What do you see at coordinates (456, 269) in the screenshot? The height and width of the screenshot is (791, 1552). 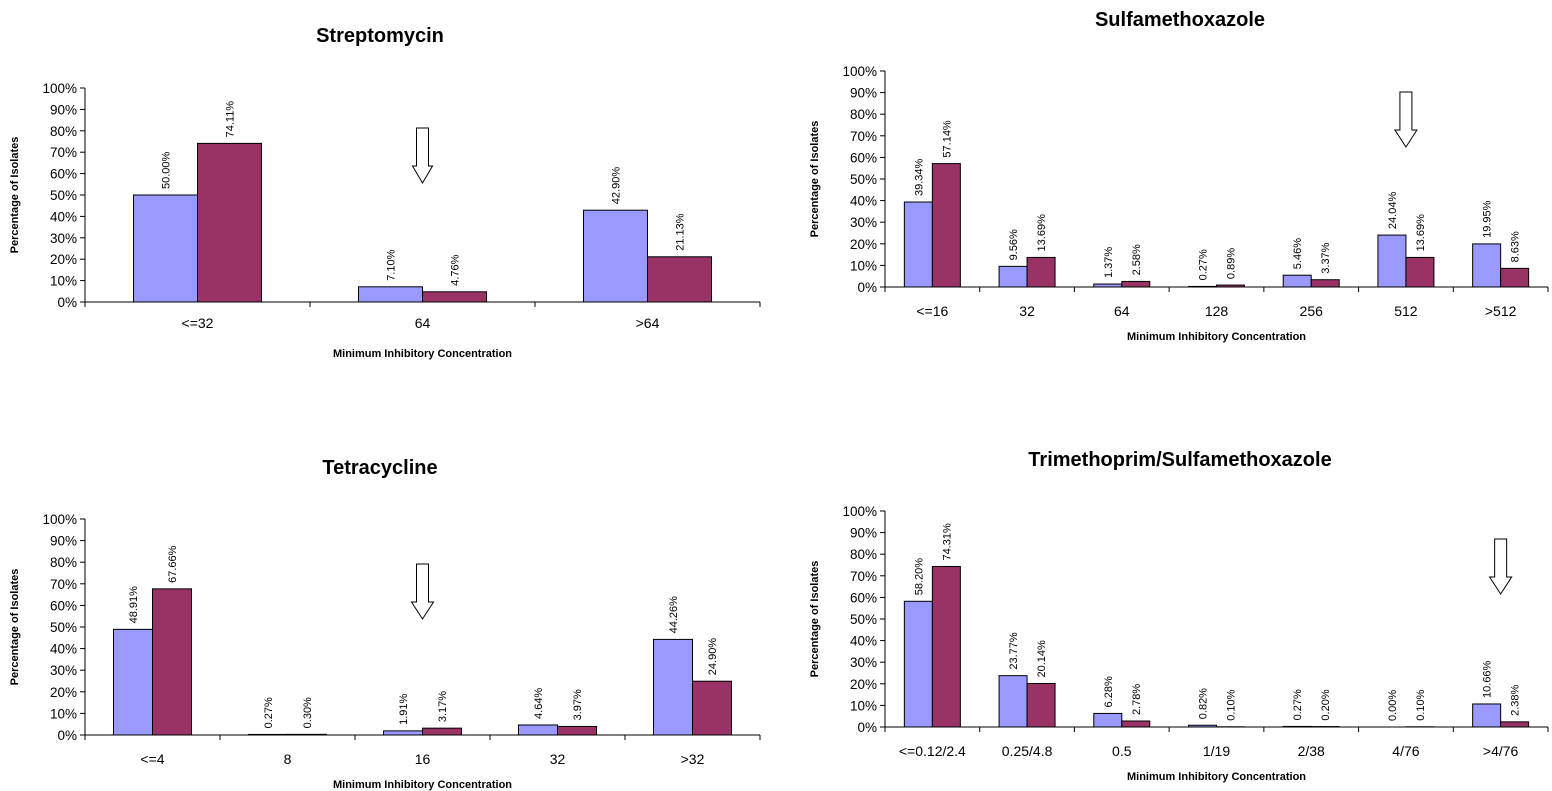 I see `data-label: 4.76%` at bounding box center [456, 269].